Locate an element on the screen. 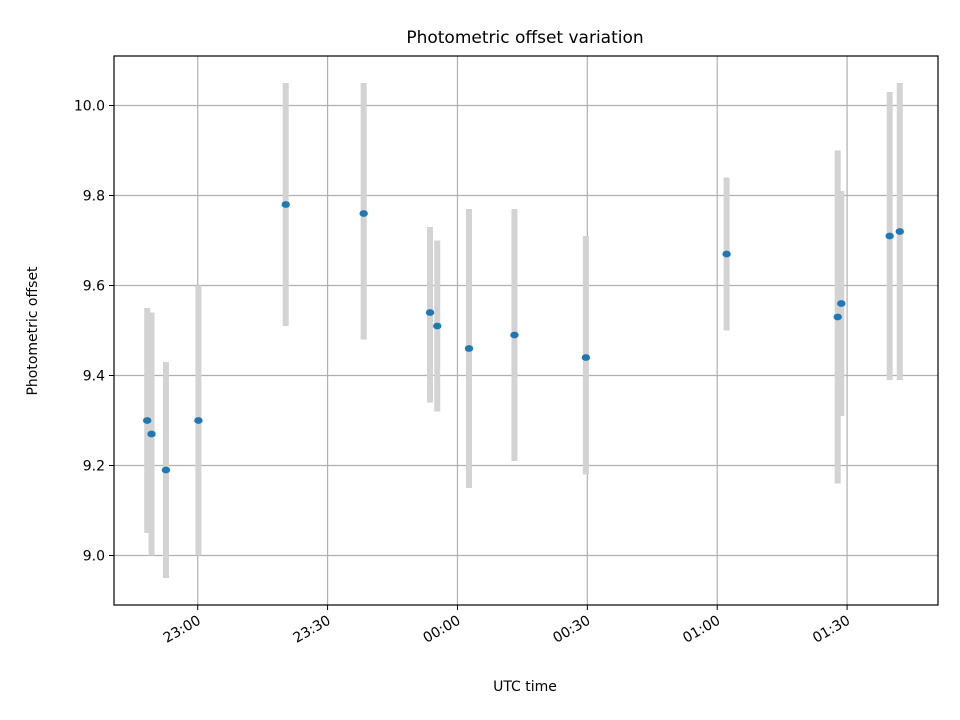  y-axis-label: Photometric offset is located at coordinates (33, 331).